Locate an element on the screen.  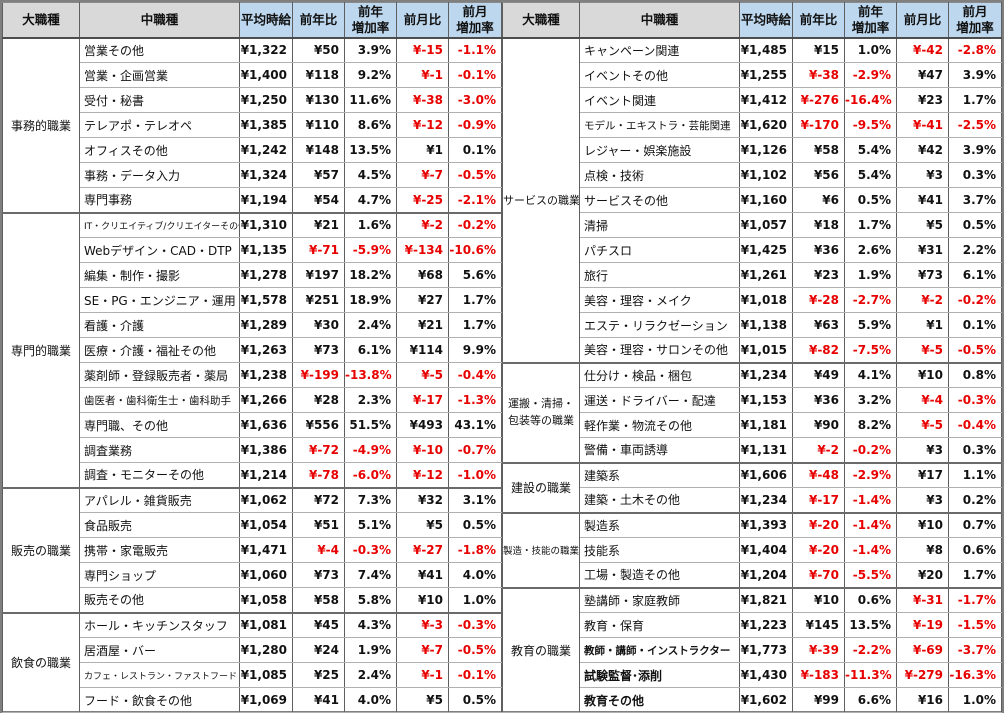
avg-wage-value-cell: ¥1,636 is located at coordinates (266, 425).